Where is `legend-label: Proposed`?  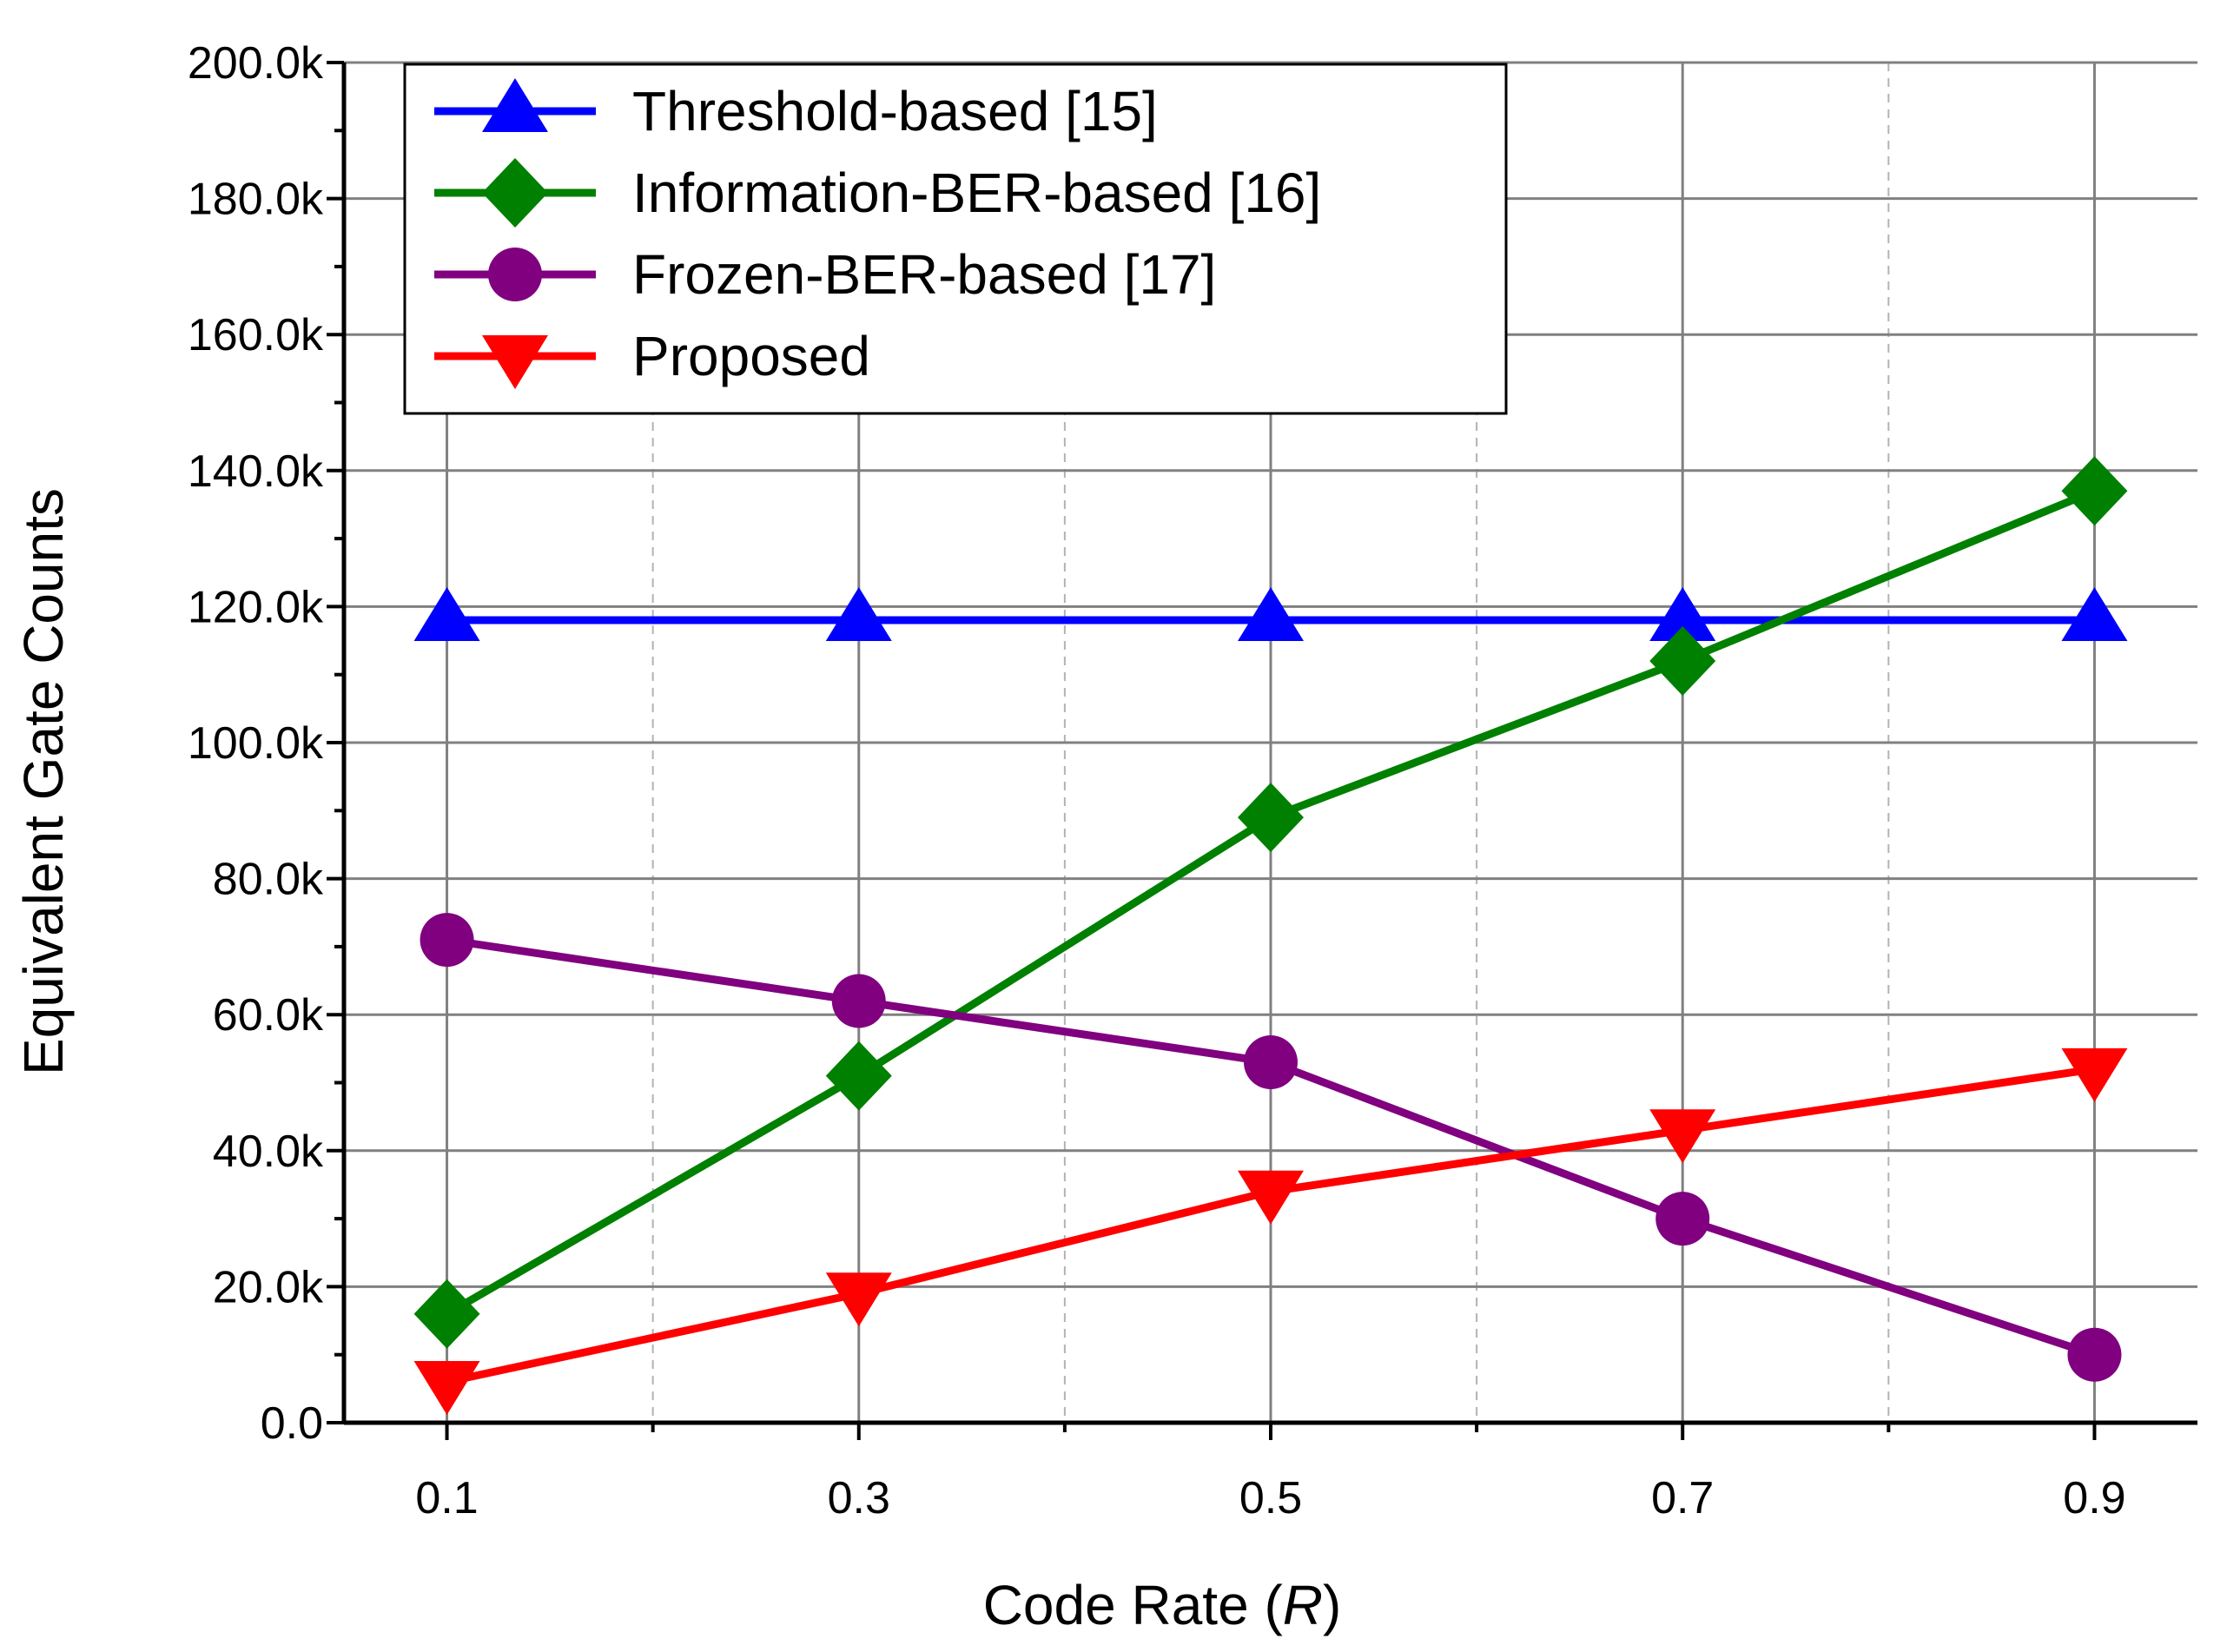
legend-label: Proposed is located at coordinates (751, 356).